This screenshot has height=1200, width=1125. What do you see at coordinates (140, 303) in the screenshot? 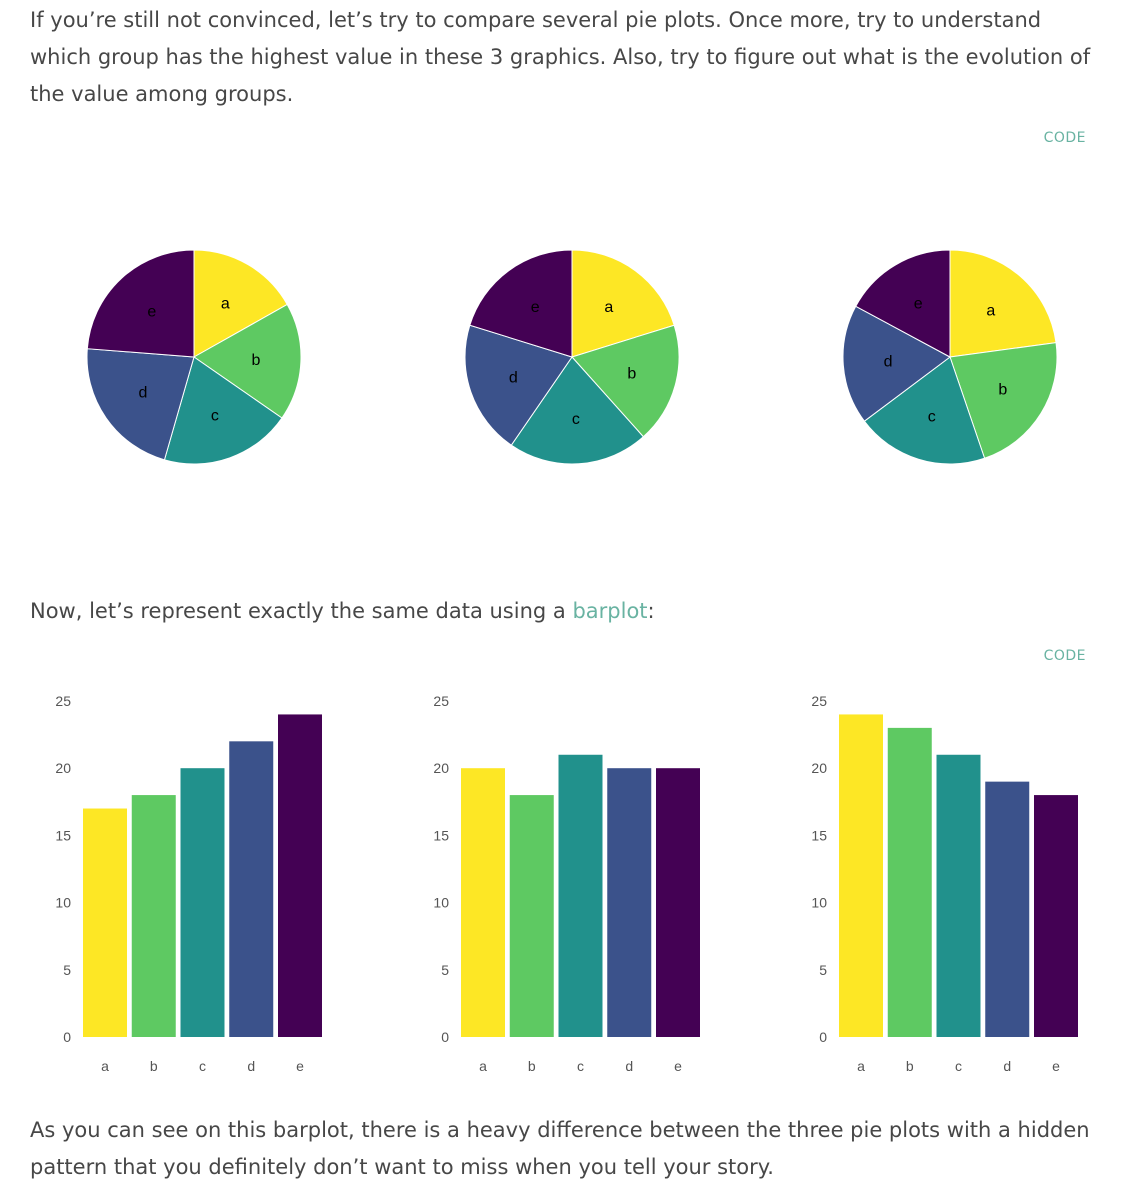
I see `pie-1-slice-e` at bounding box center [140, 303].